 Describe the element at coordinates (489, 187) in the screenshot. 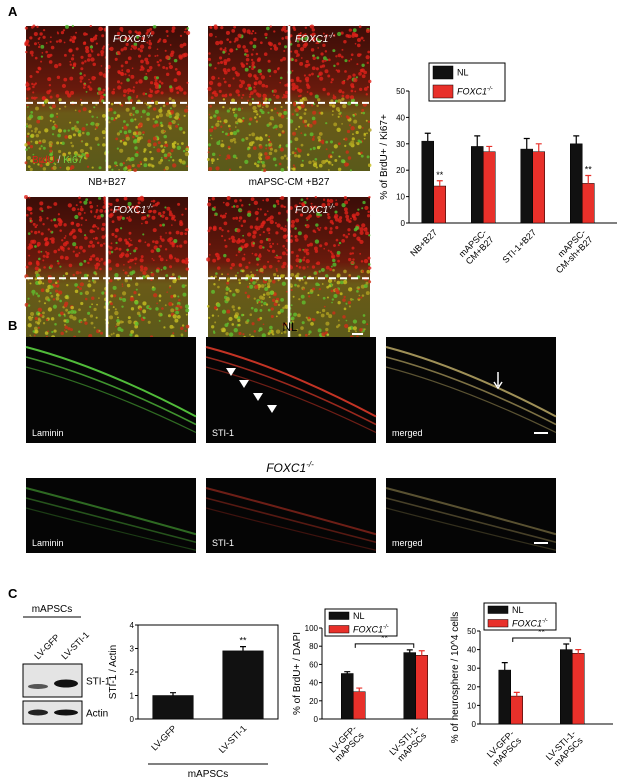

I see `bar` at that location.